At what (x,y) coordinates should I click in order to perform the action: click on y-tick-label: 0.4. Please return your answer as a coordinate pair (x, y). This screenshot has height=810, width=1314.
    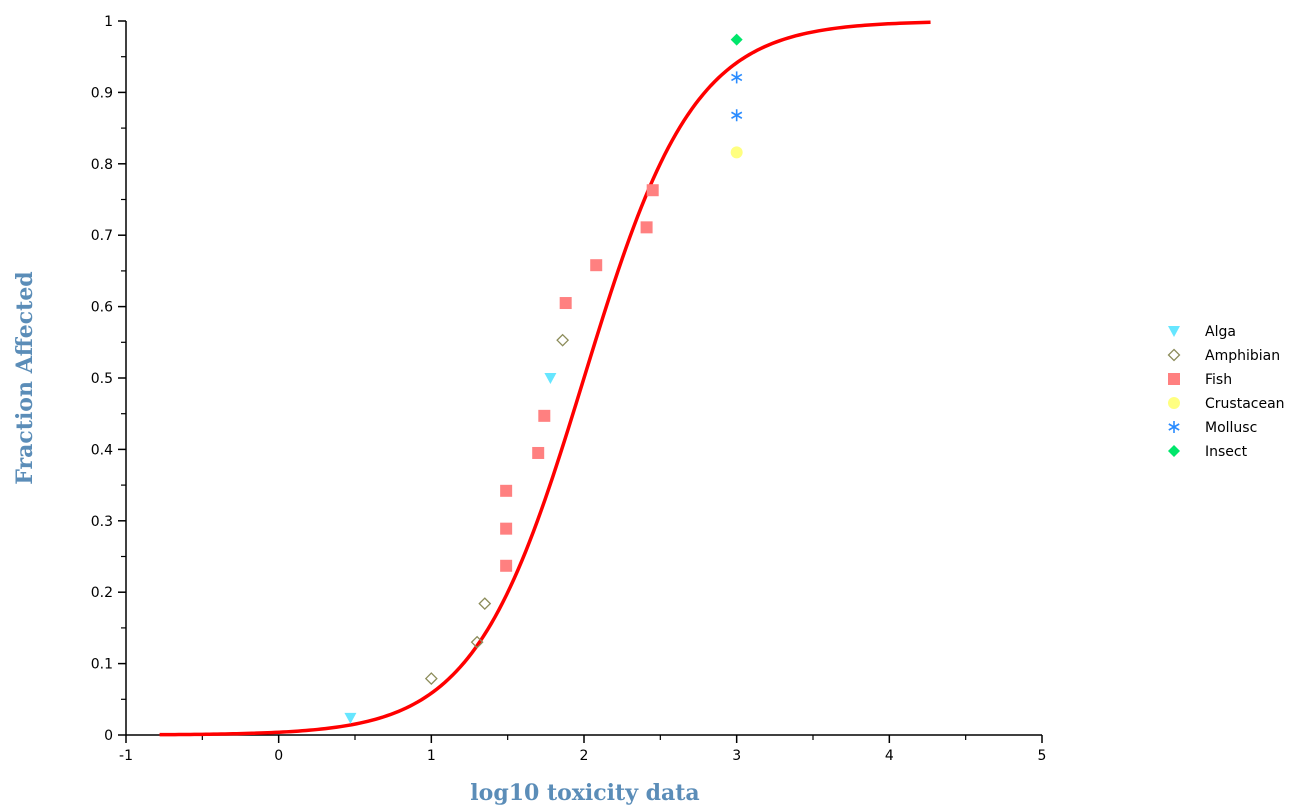
    Looking at the image, I should click on (102, 450).